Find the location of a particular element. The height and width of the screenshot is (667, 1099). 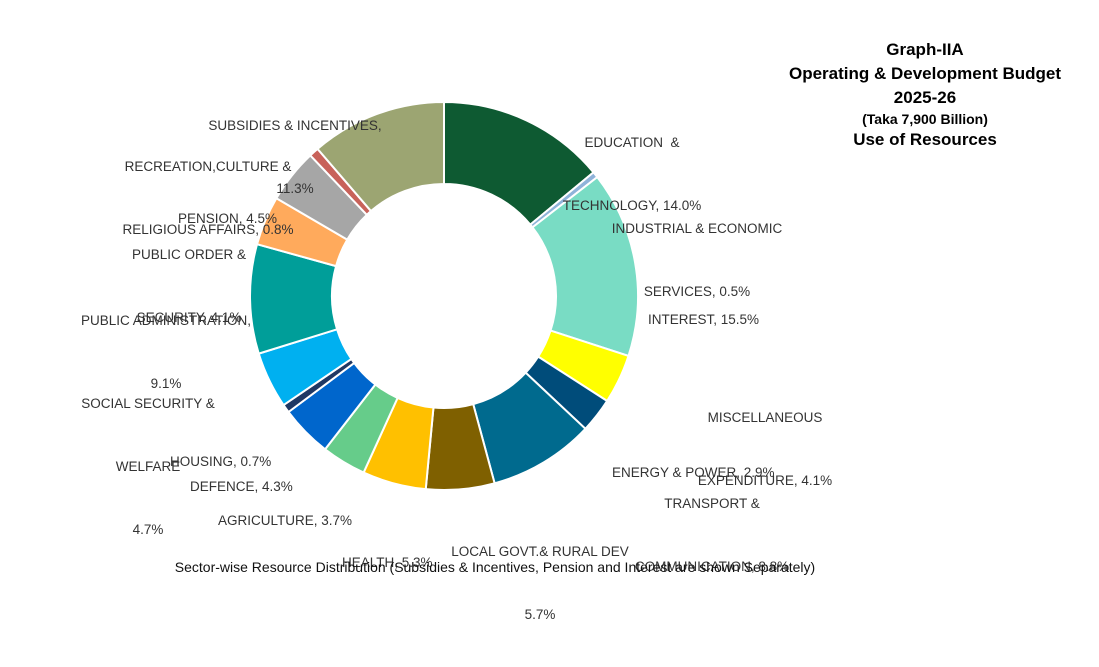

slice-label-line: PENSION, 4.5% is located at coordinates (228, 218).